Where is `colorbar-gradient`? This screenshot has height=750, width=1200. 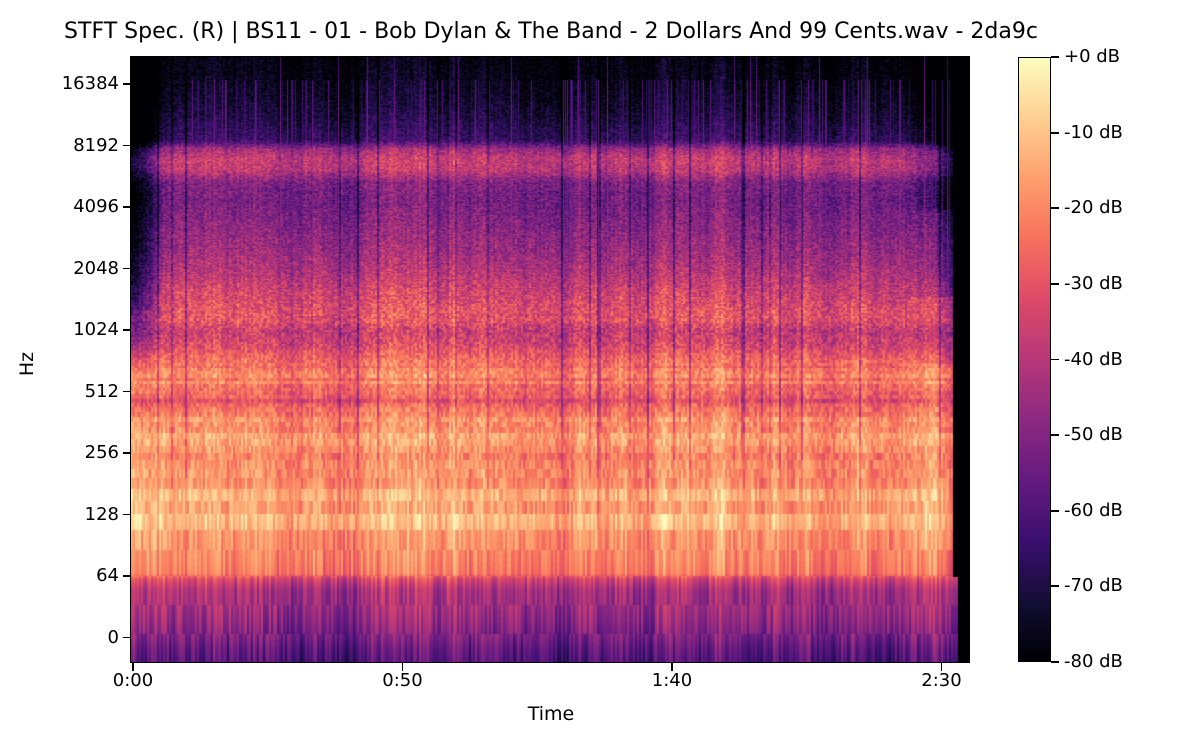
colorbar-gradient is located at coordinates (1034, 359).